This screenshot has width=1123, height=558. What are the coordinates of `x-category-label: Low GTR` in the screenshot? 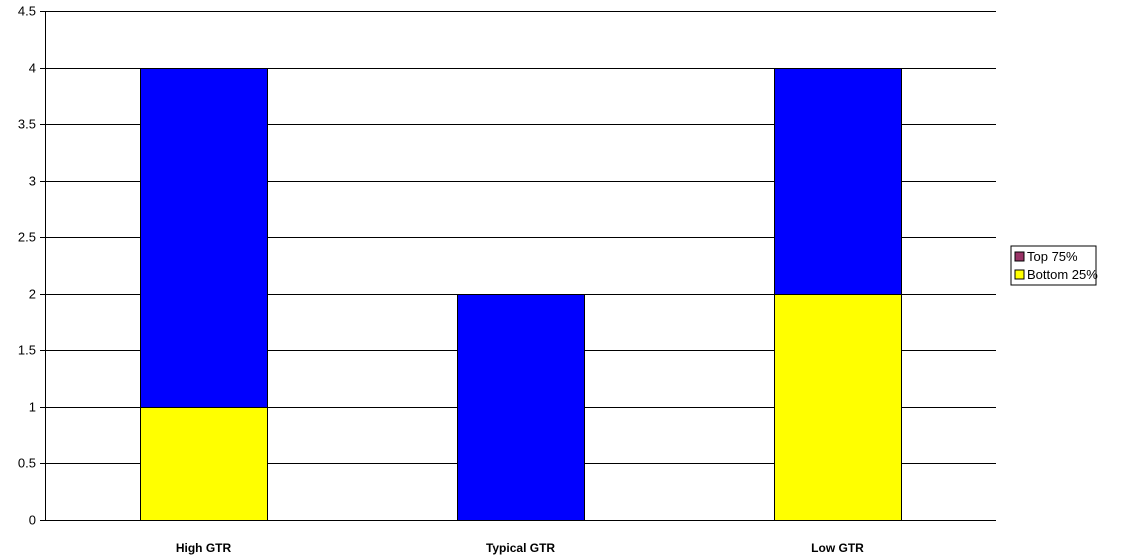 It's located at (837, 548).